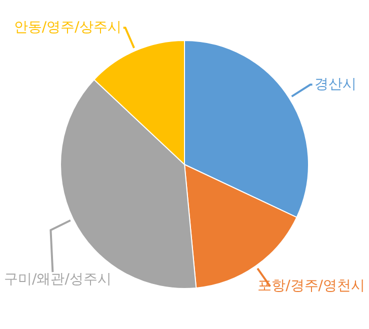 This screenshot has width=369, height=329. Describe the element at coordinates (335, 84) in the screenshot. I see `slice-label: 경산시` at that location.